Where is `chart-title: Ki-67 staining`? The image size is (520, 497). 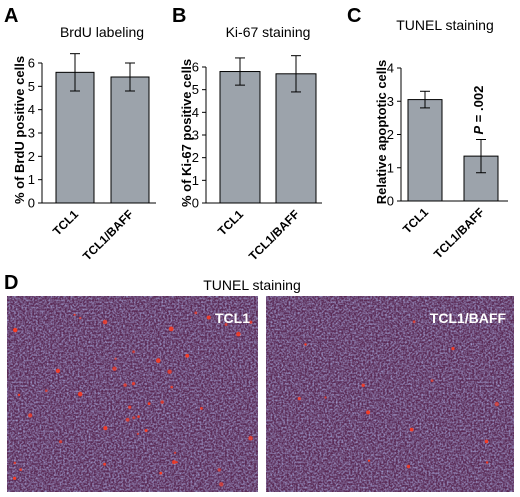 chart-title: Ki-67 staining is located at coordinates (268, 32).